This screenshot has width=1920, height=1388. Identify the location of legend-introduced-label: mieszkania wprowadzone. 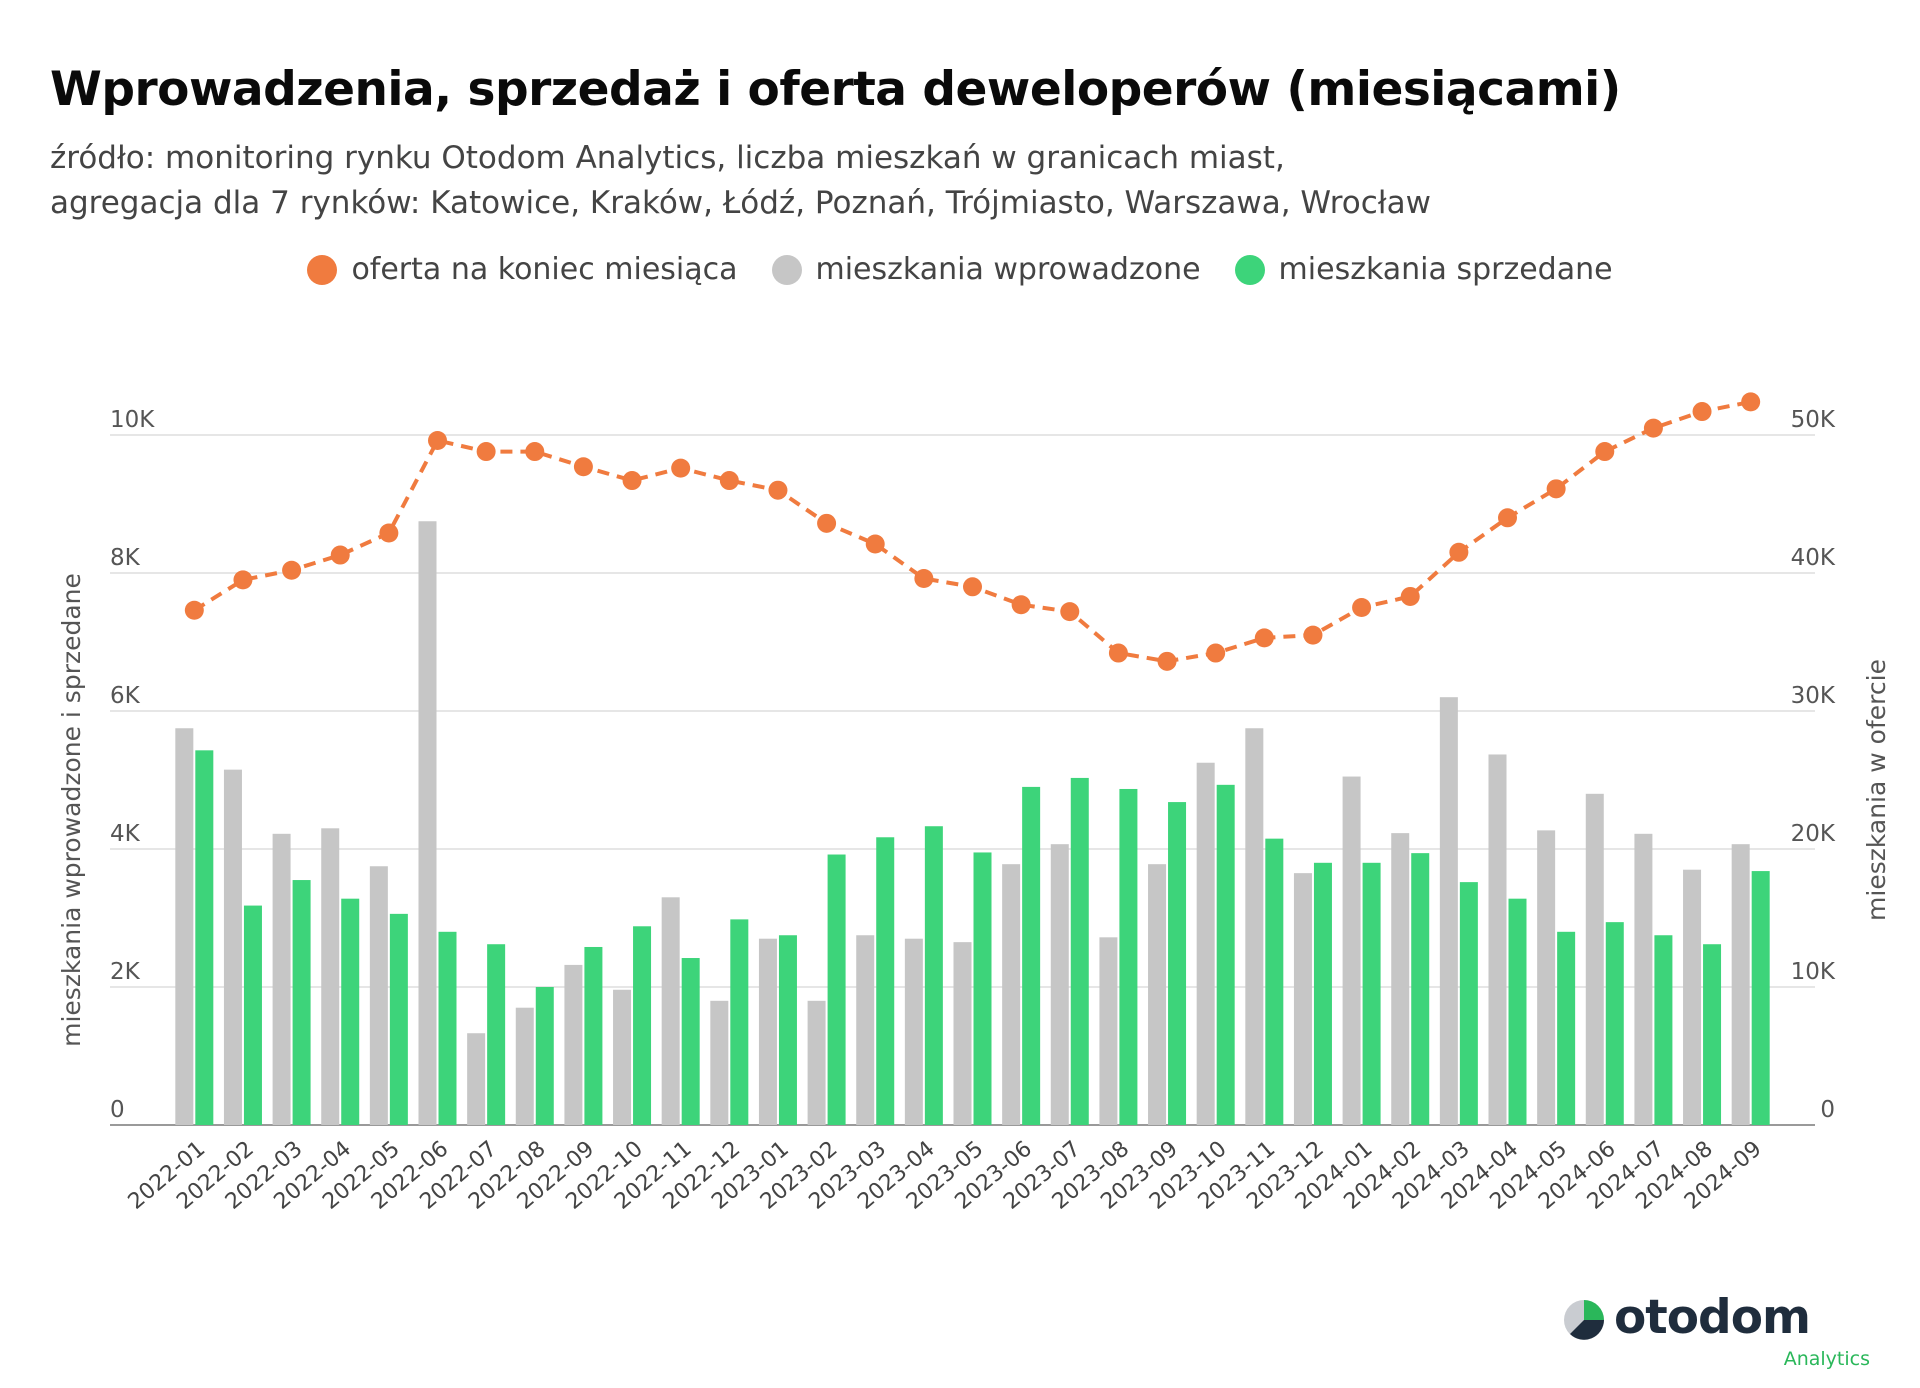
(1008, 269).